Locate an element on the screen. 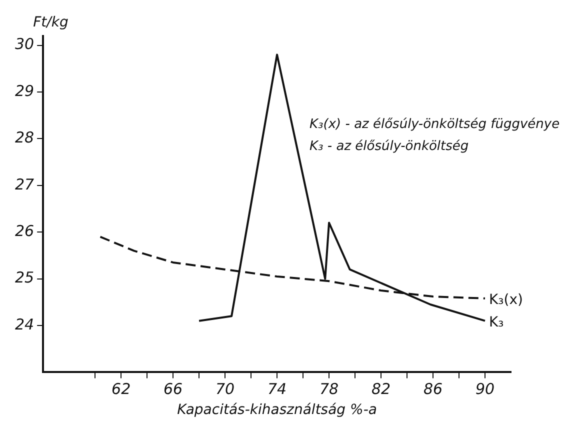 The width and height of the screenshot is (579, 435). series-label: K₃(x) is located at coordinates (506, 300).